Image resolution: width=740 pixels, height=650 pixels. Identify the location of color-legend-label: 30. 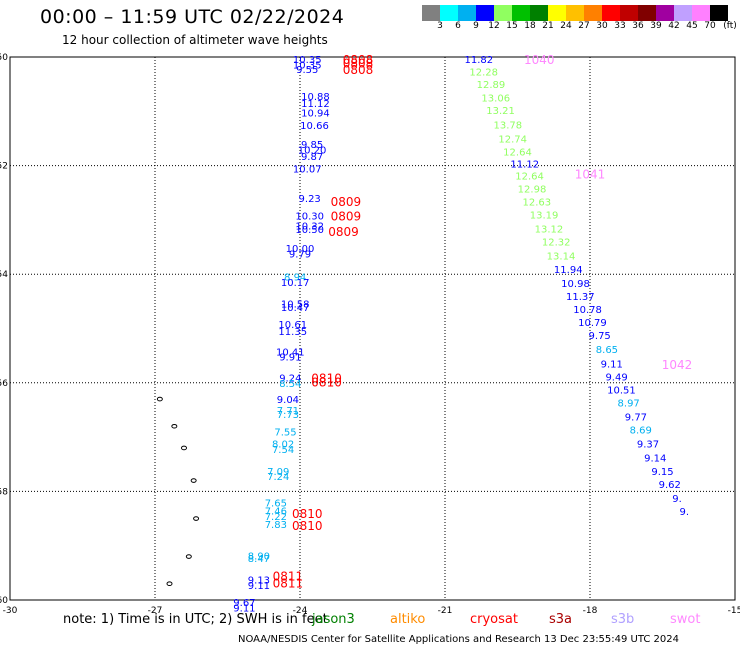
(602, 26).